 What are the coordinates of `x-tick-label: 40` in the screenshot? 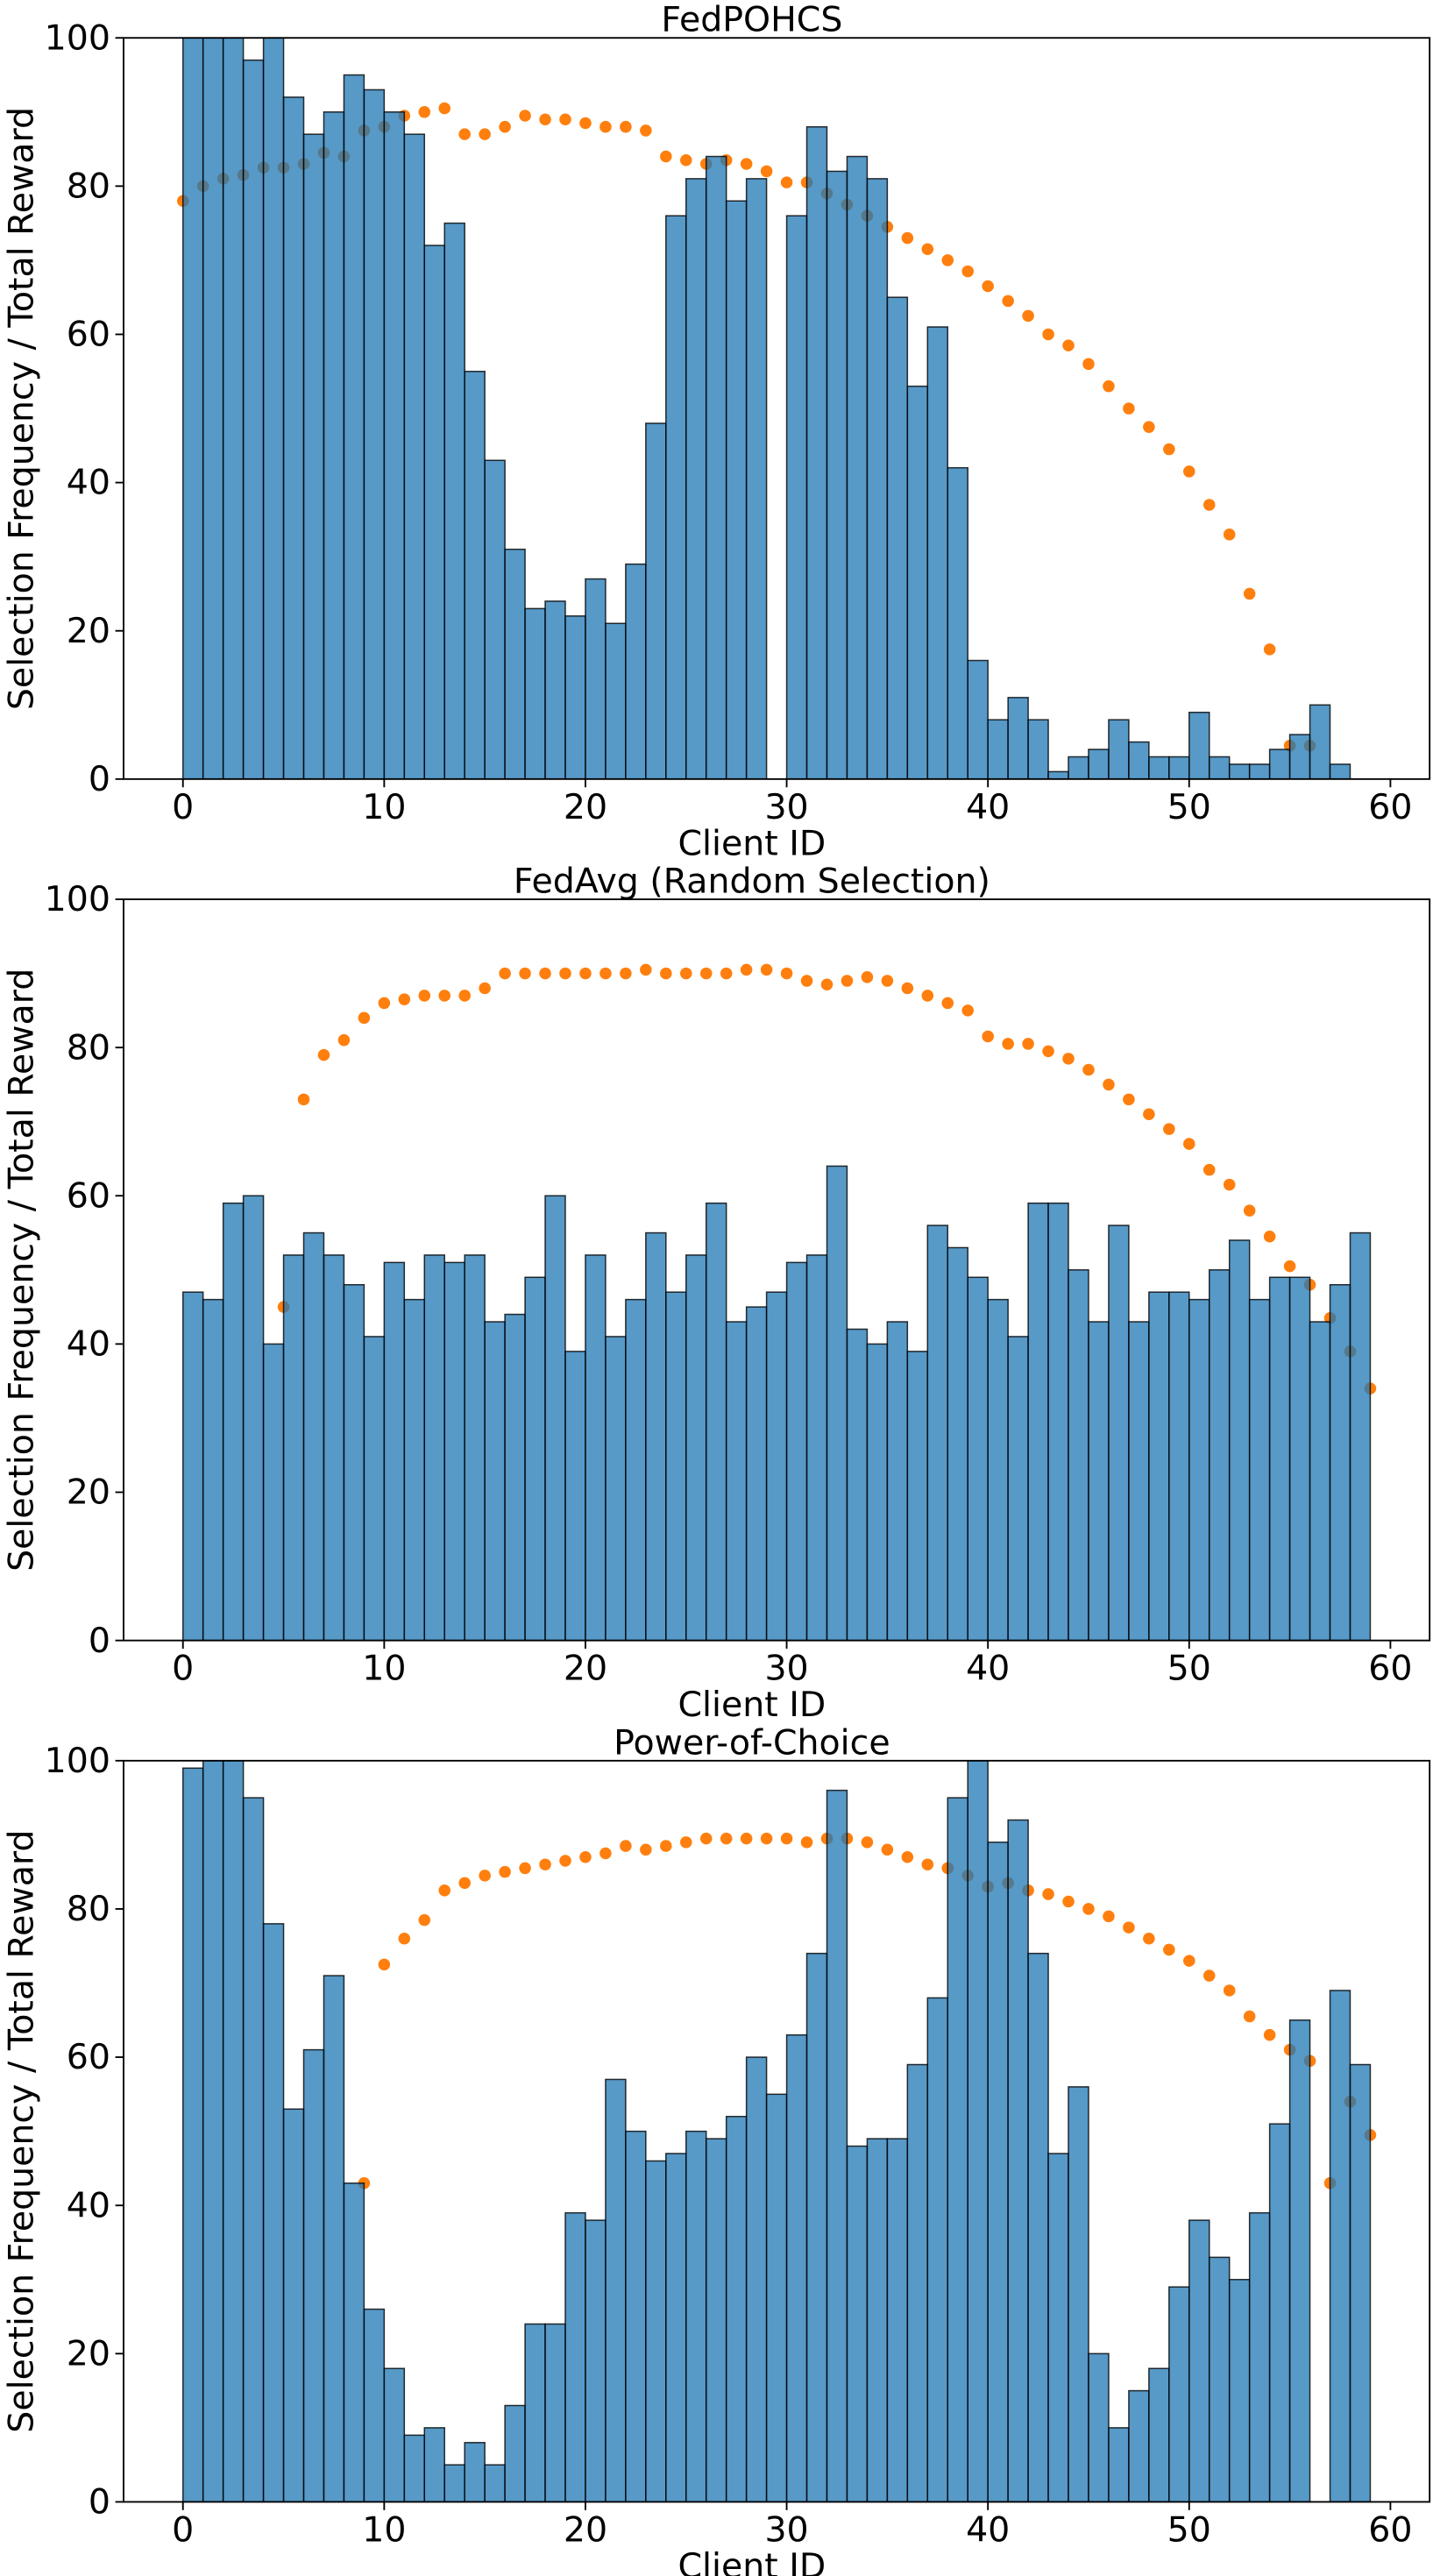 It's located at (988, 1669).